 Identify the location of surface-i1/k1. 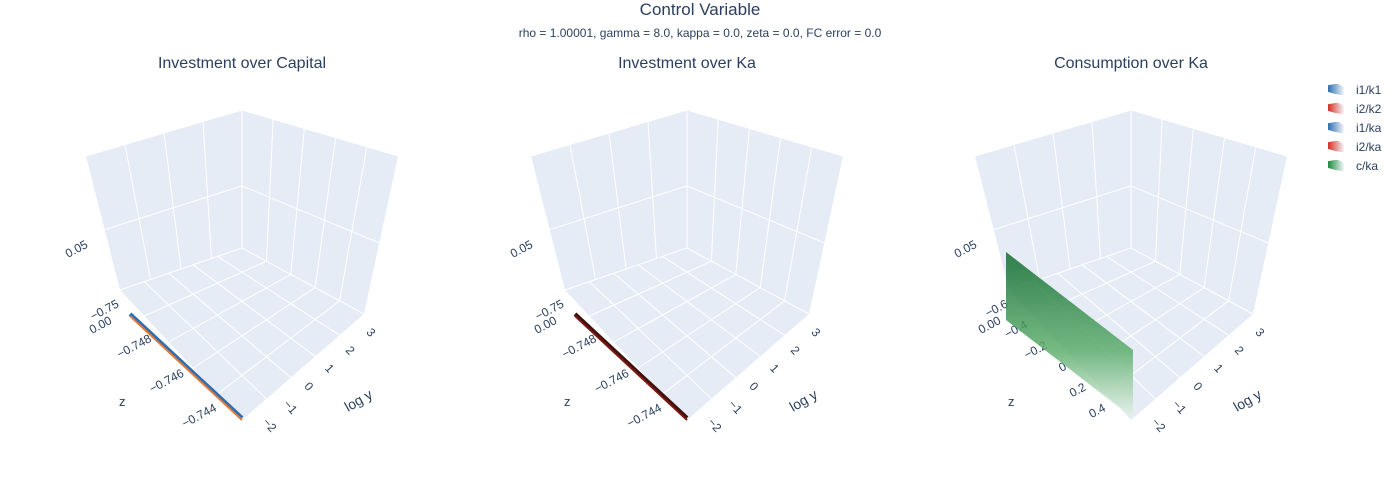
(186, 366).